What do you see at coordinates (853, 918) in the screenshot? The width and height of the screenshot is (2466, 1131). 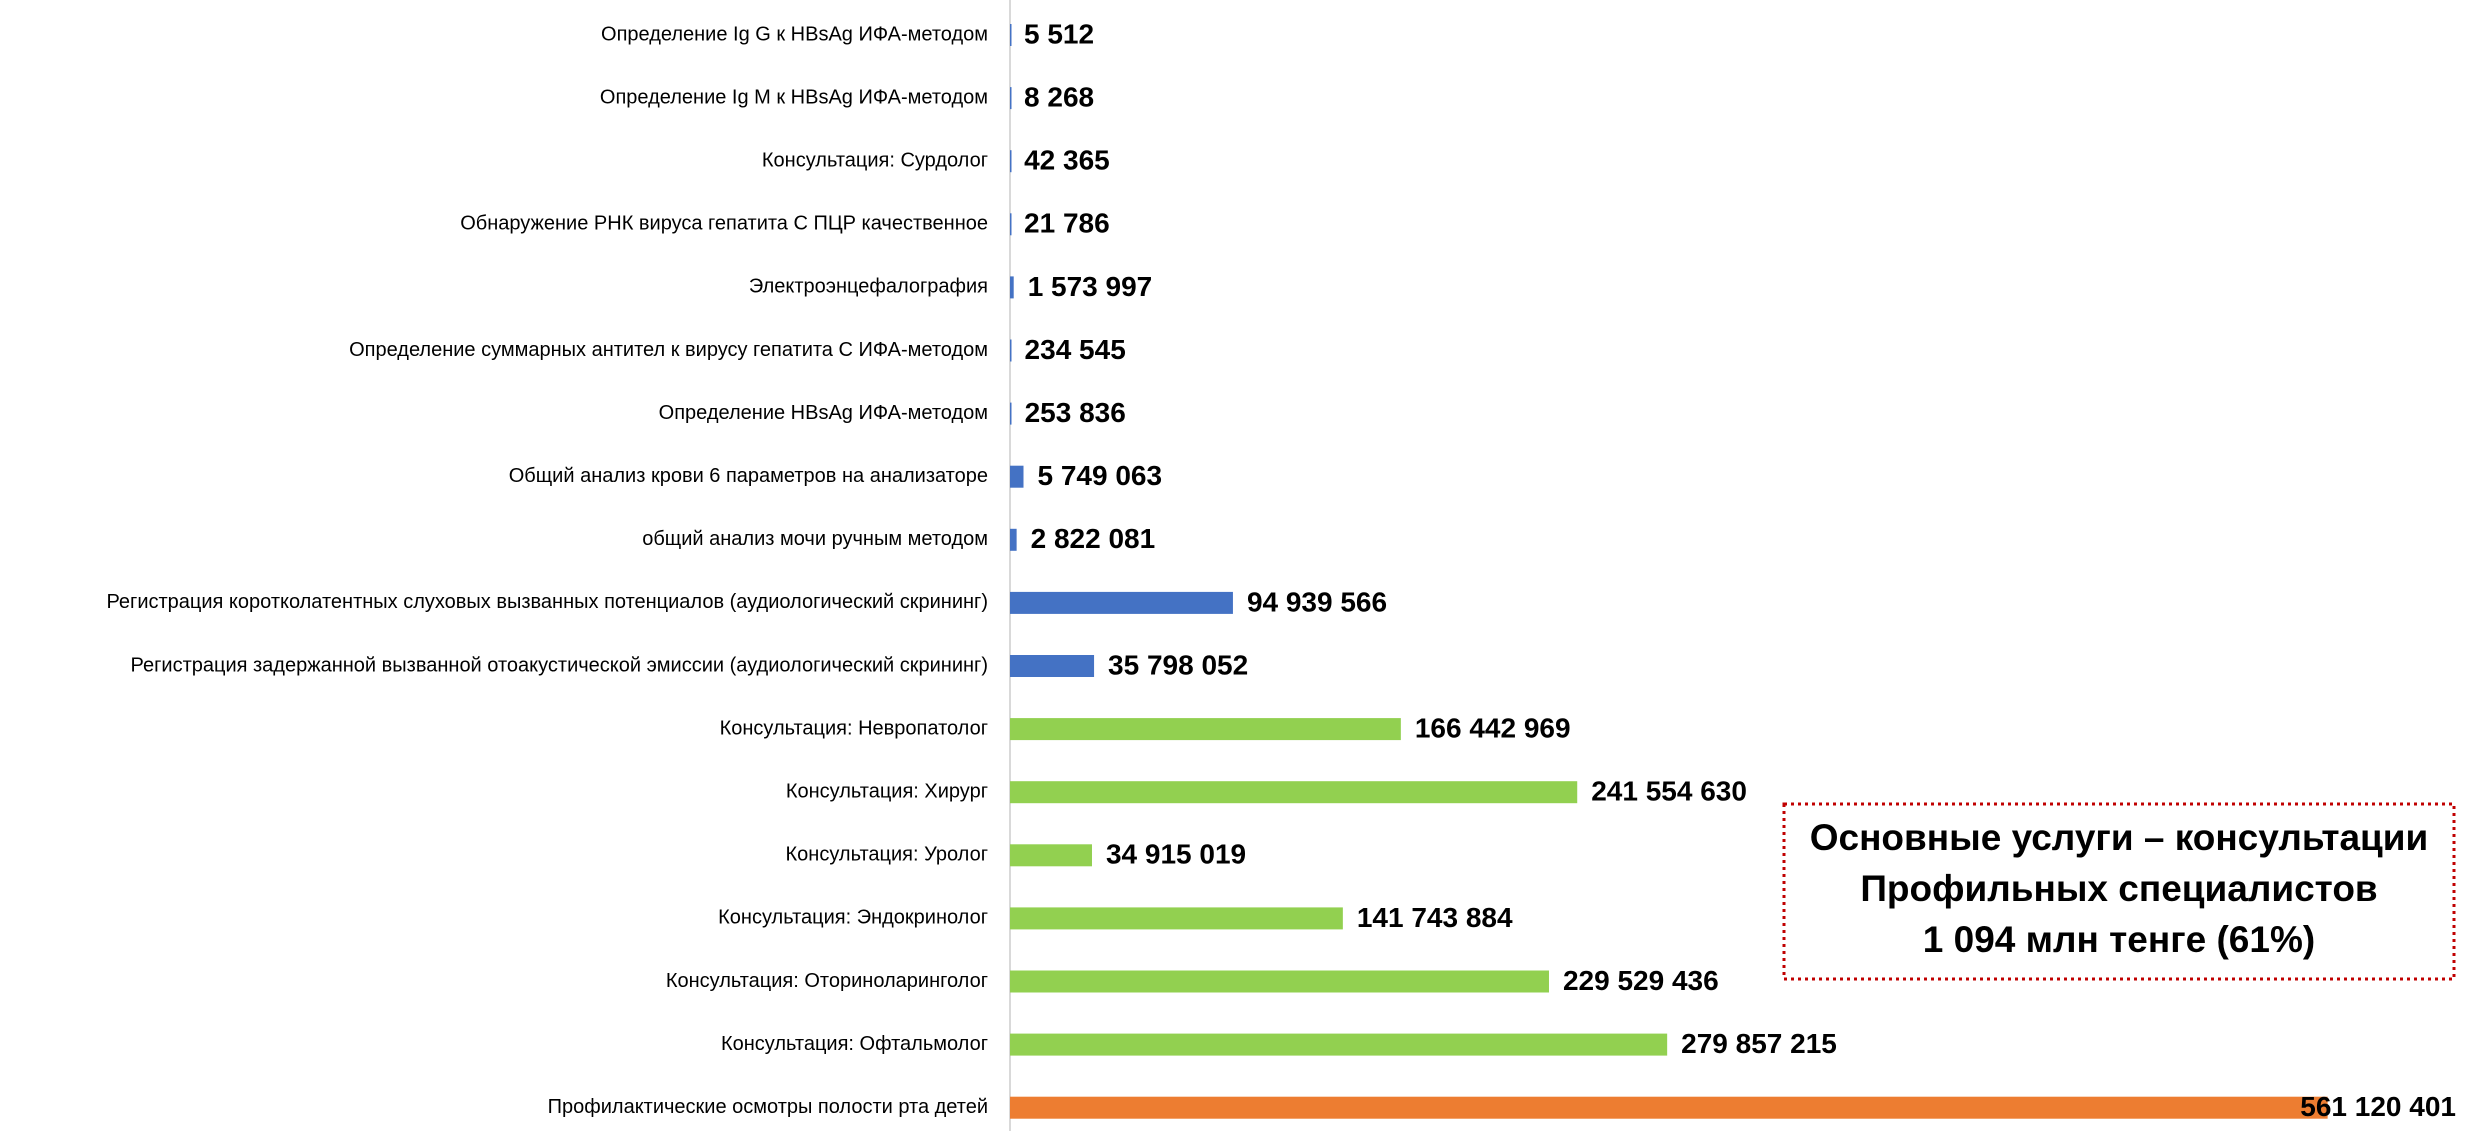 I see `category-label: Консультация: Эндокринолог` at bounding box center [853, 918].